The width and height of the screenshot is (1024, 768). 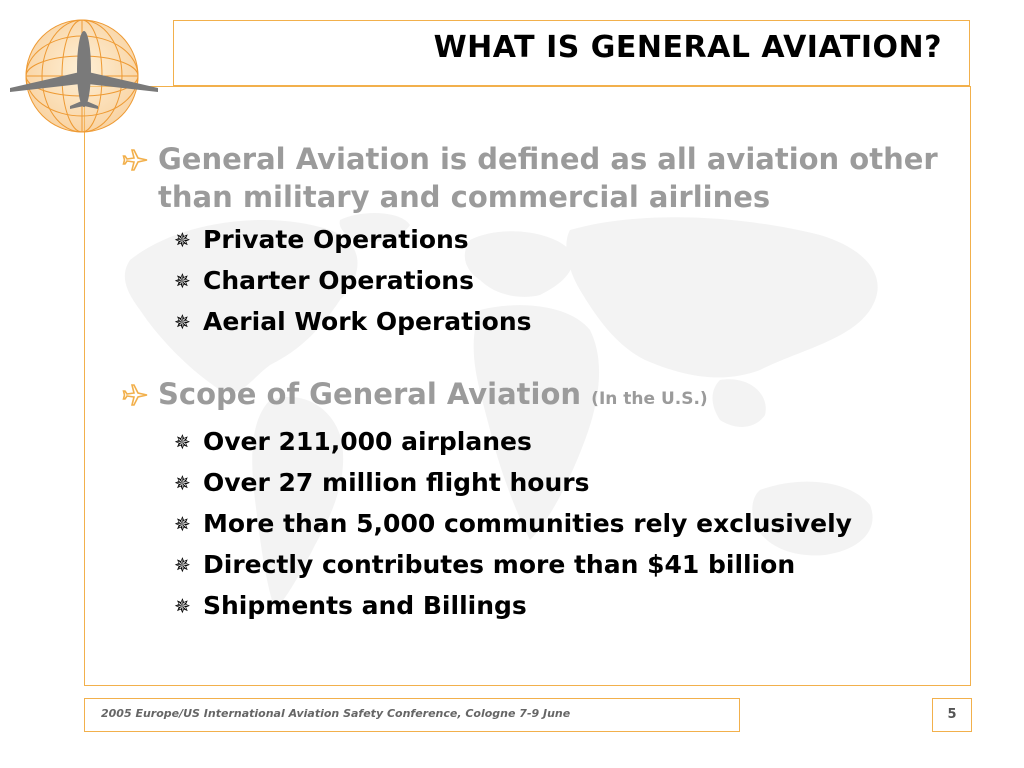 I want to click on globe-airplane-logo, so click(x=84, y=76).